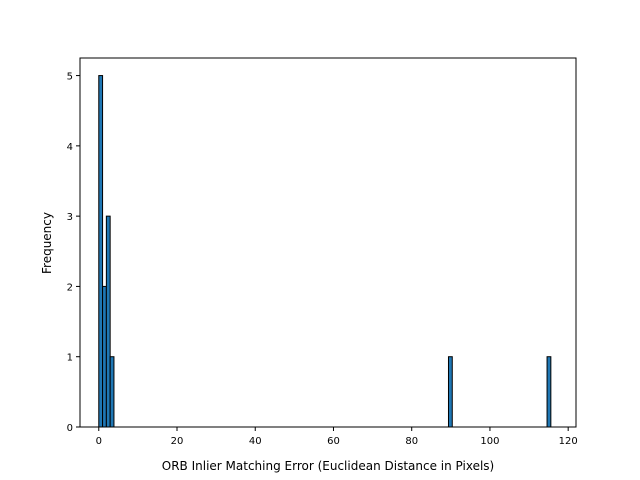  What do you see at coordinates (47, 243) in the screenshot?
I see `y-axis-label: Frequency` at bounding box center [47, 243].